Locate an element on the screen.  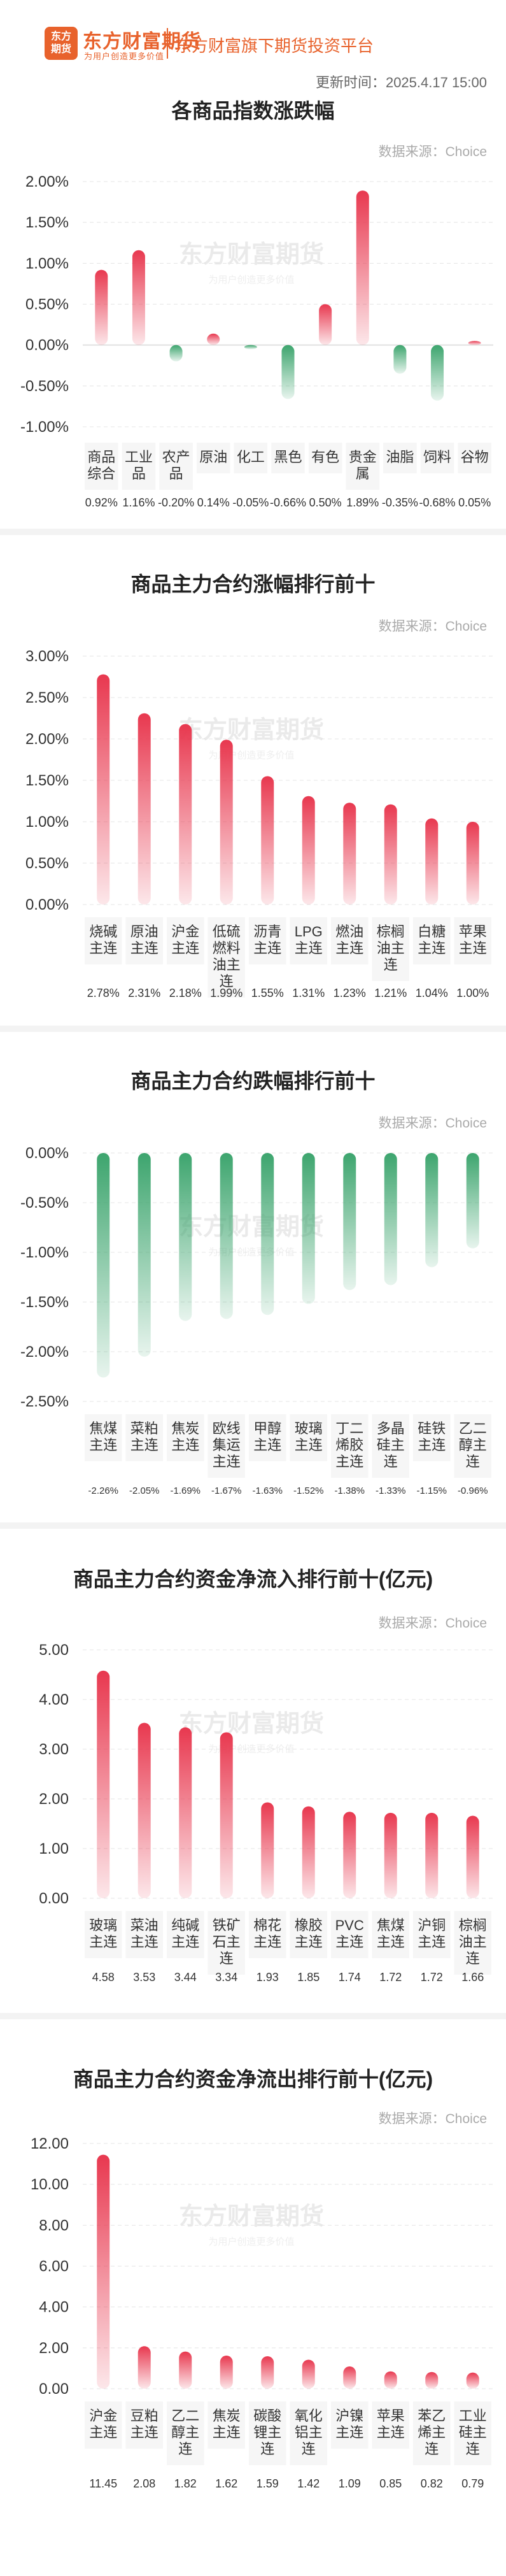
value-label: -0.20% is located at coordinates (176, 502).